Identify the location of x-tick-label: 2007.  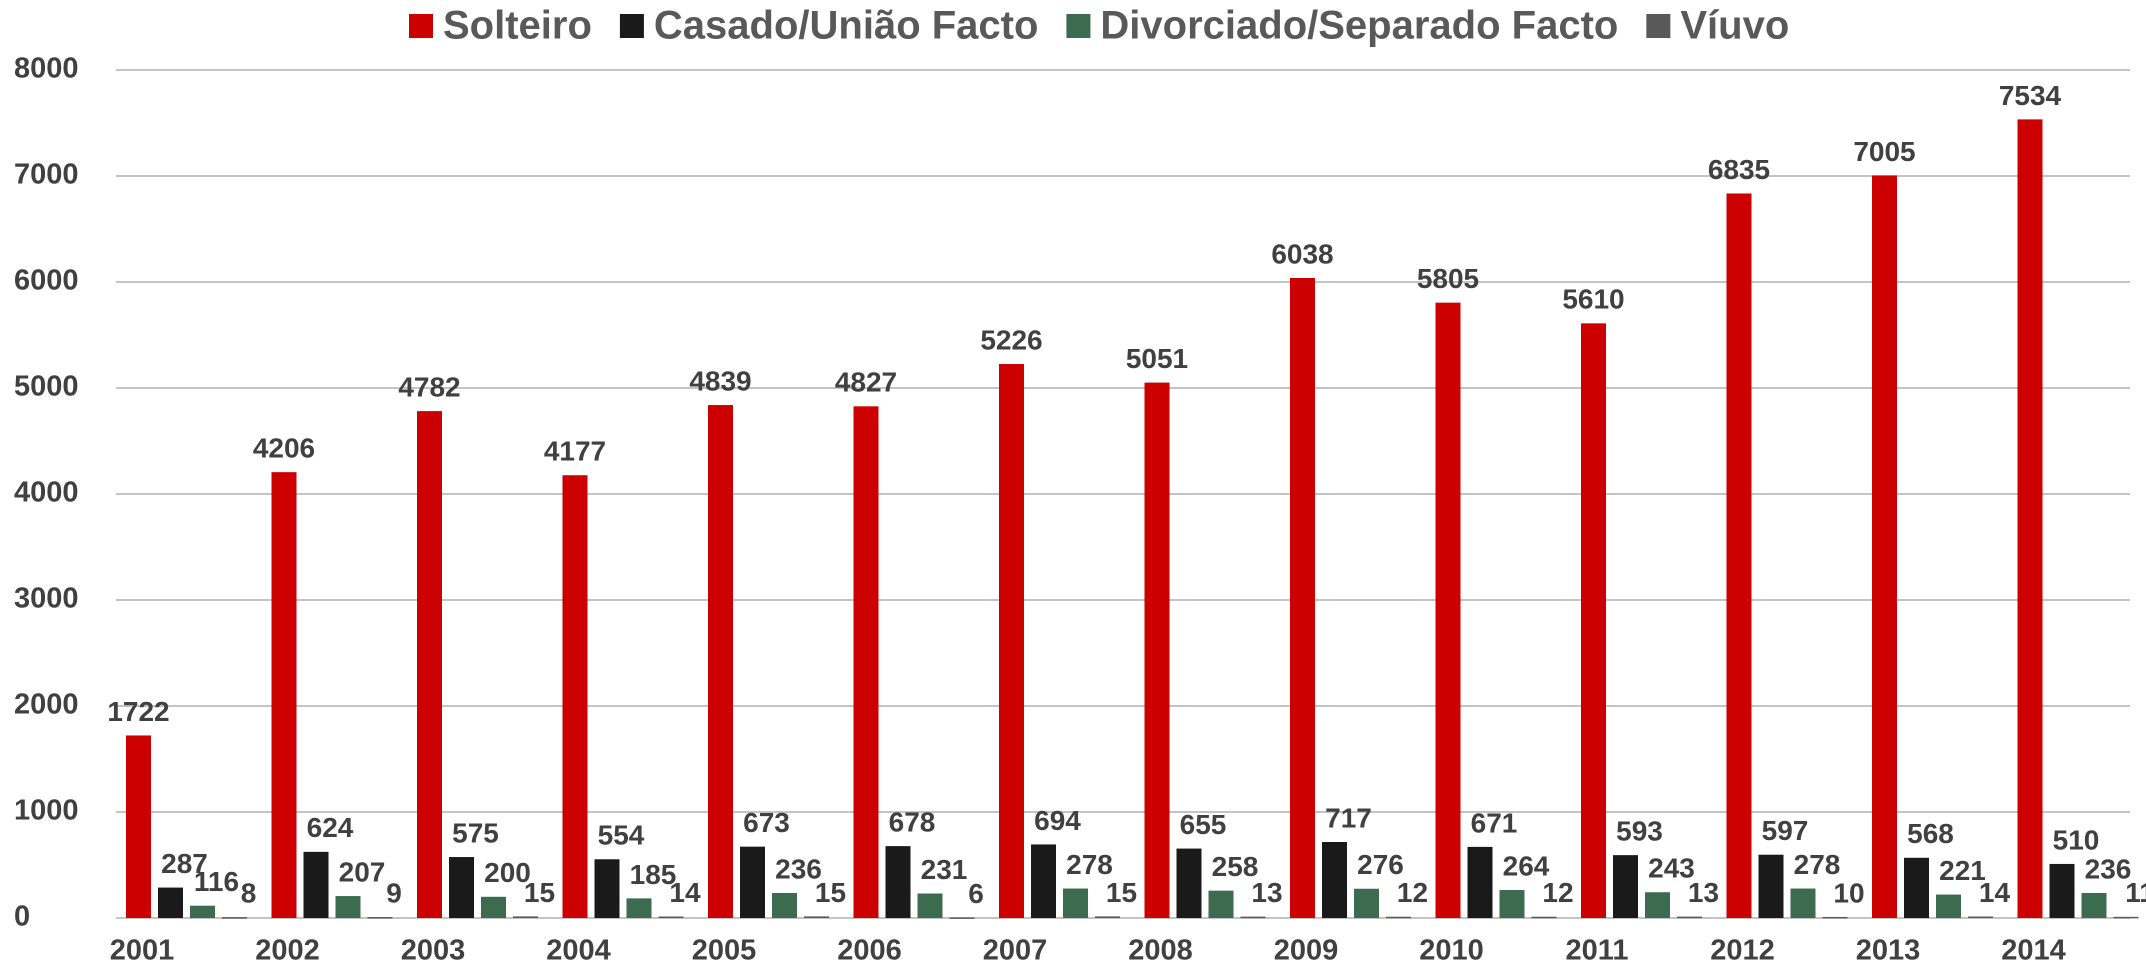
(1015, 951).